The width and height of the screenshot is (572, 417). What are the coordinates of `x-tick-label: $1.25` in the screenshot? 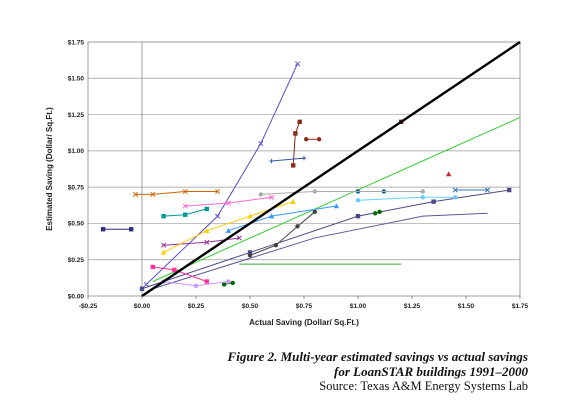 It's located at (412, 306).